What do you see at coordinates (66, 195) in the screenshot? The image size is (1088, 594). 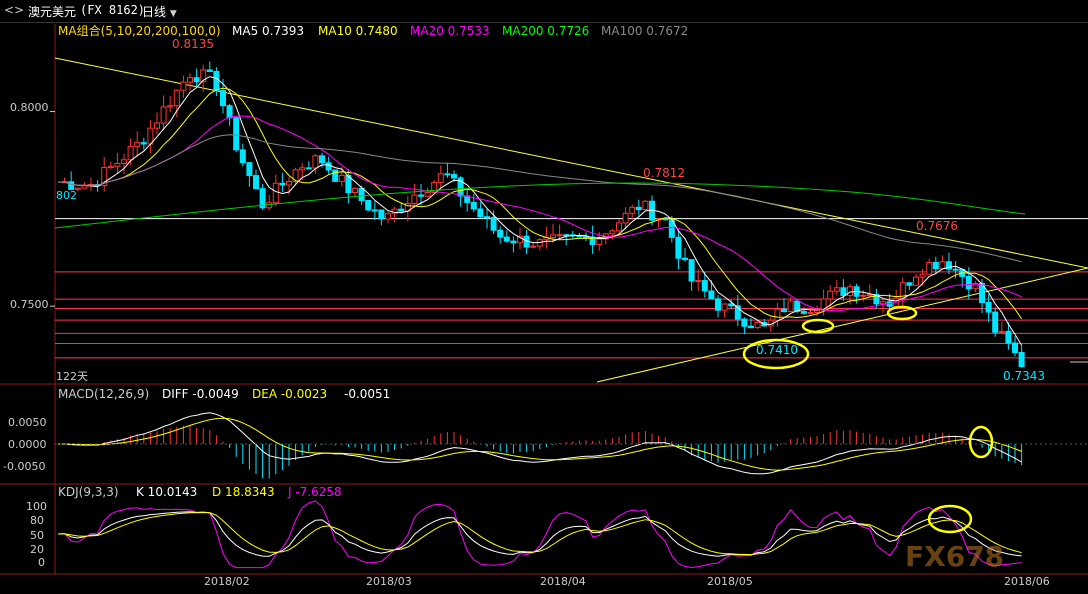 I see `level-tag: 802` at bounding box center [66, 195].